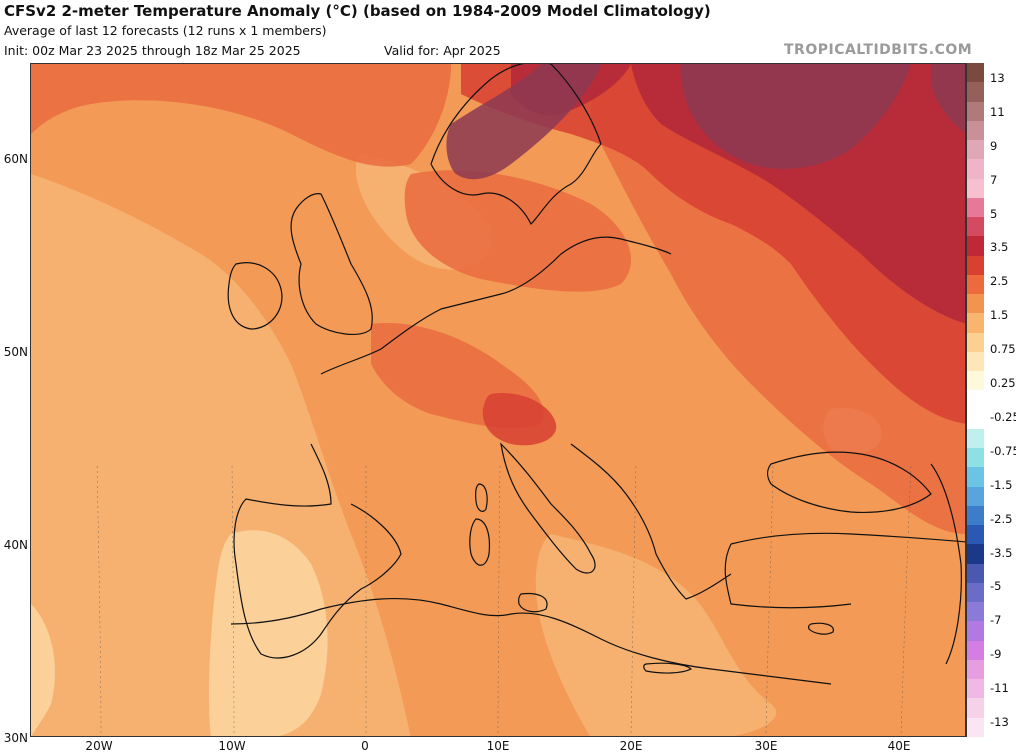 This screenshot has width=1016, height=754. I want to click on colorbar-label: 1.5, so click(999, 315).